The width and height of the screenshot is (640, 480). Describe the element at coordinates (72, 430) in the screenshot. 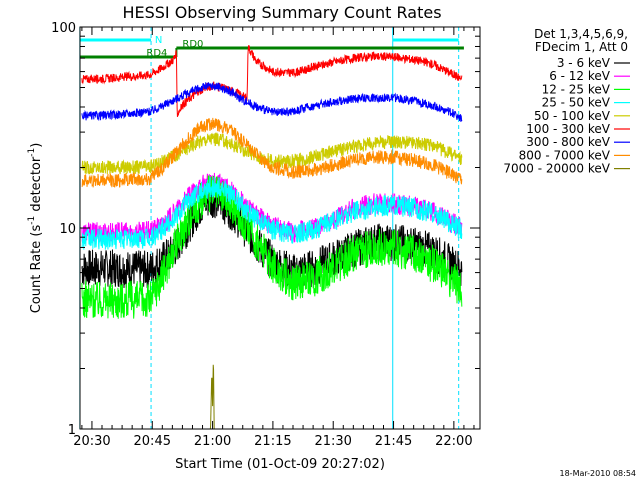

I see `y-tick-label: 1` at that location.